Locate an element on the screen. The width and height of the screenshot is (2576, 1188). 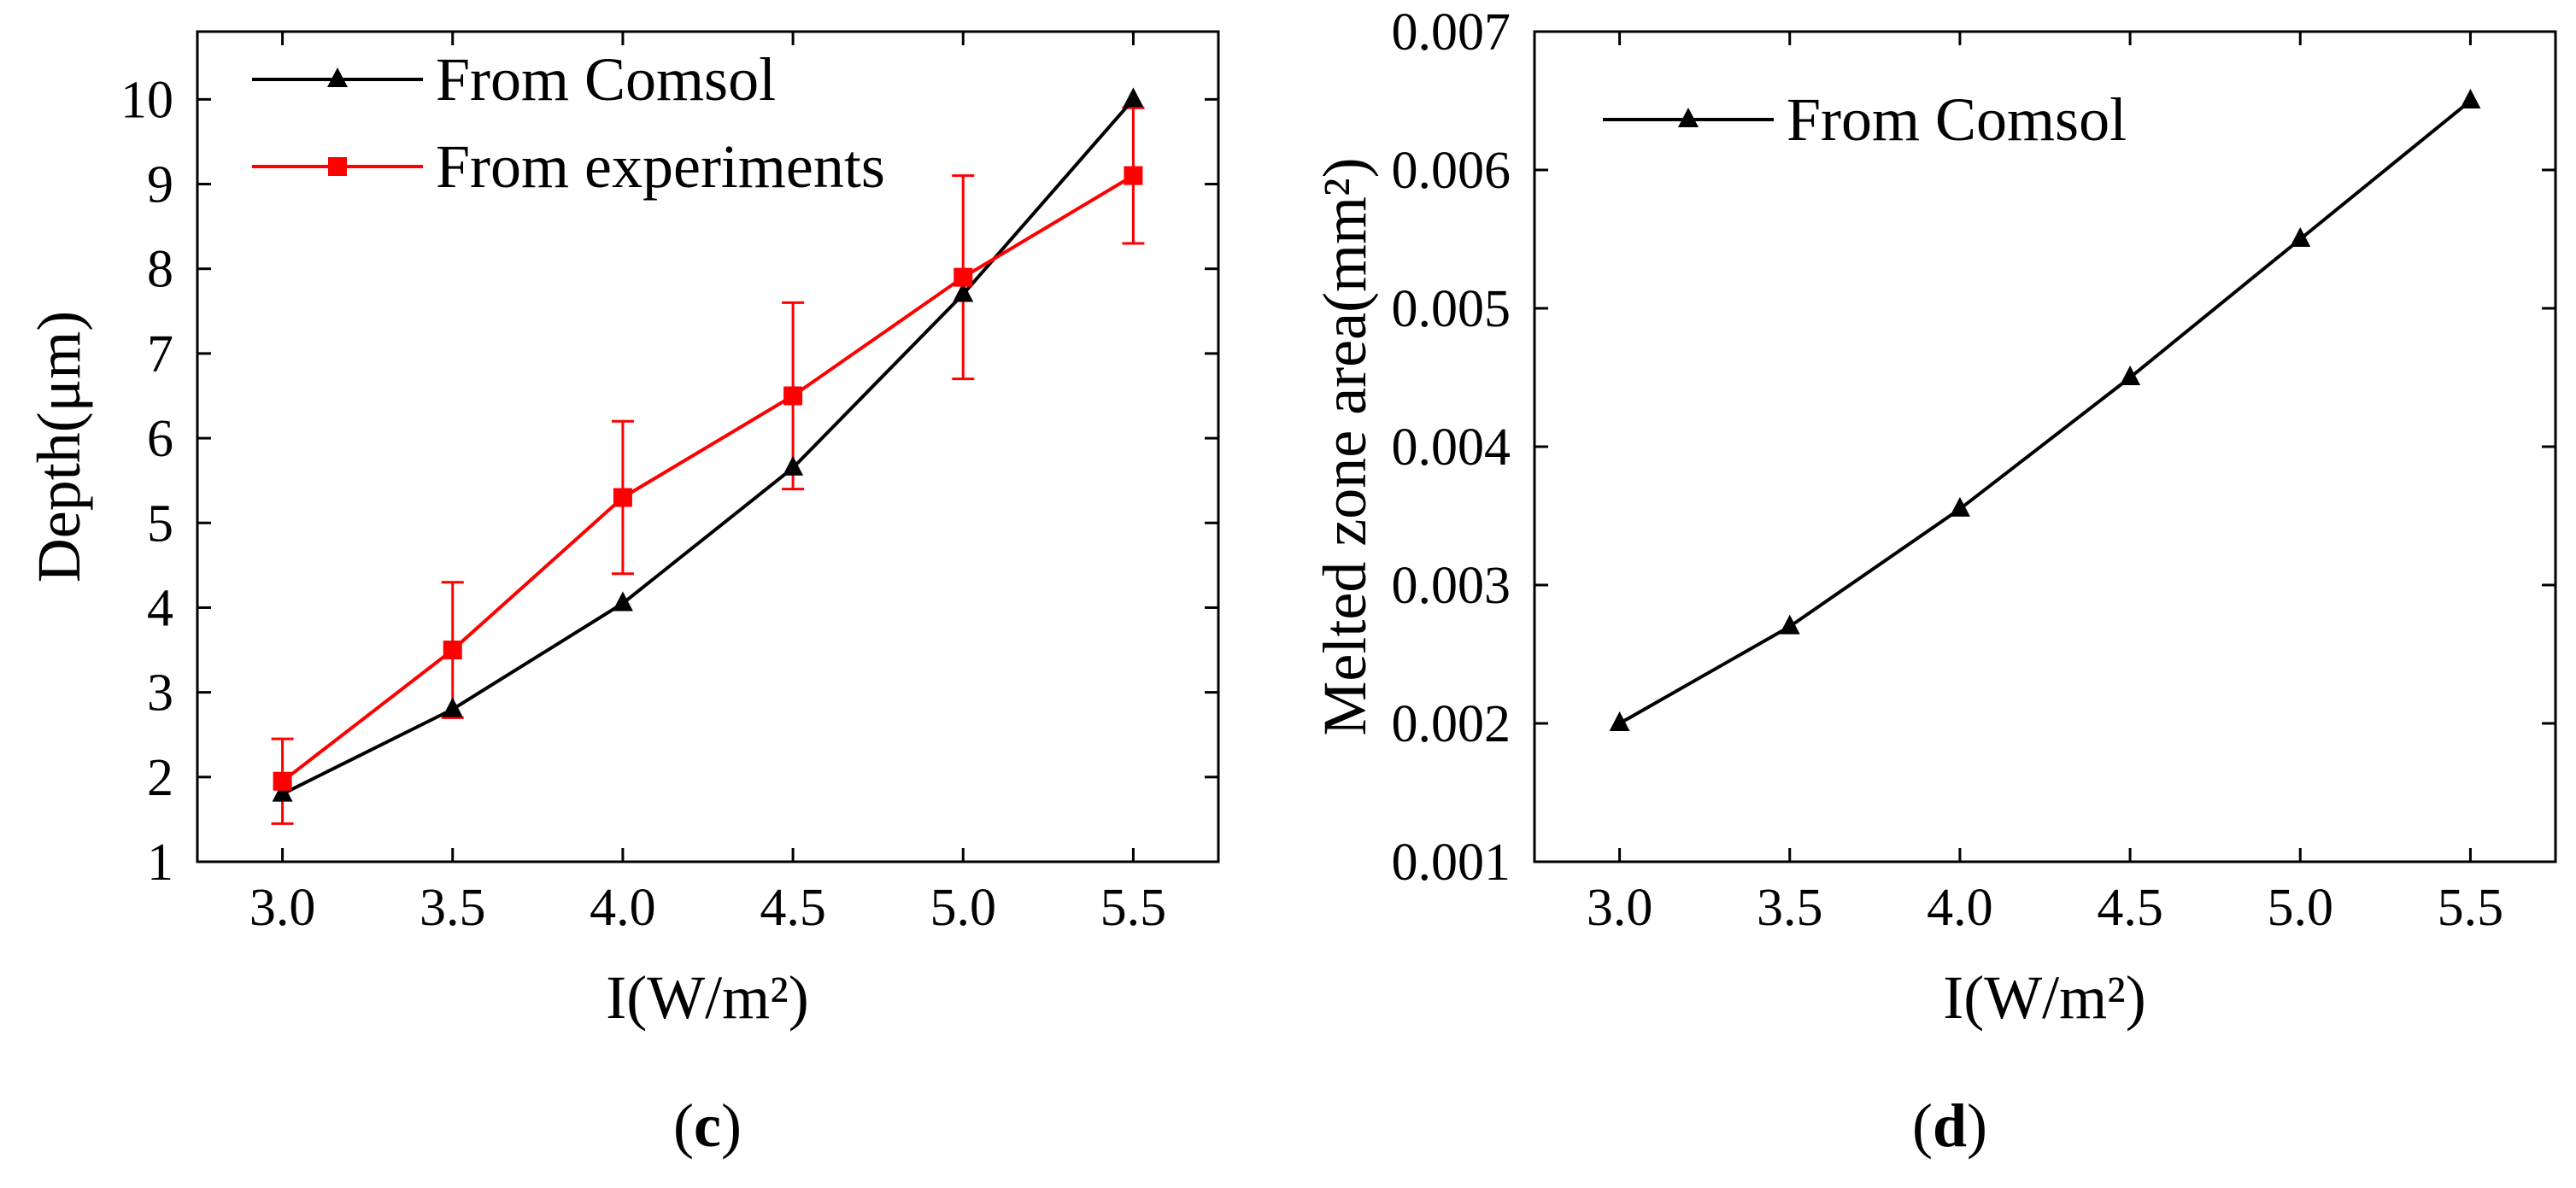
panel-label: (d) is located at coordinates (1949, 1125).